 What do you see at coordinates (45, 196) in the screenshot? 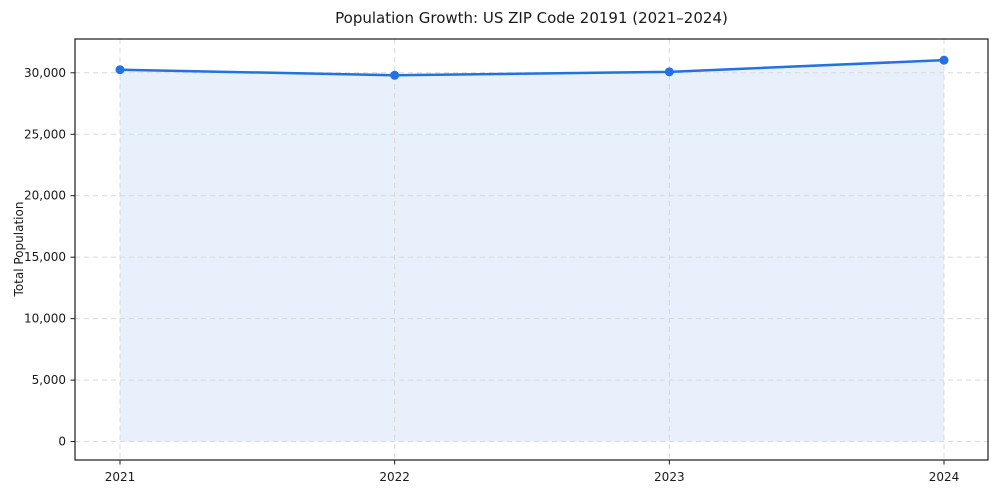
I see `y-tick-label: 20,000` at bounding box center [45, 196].